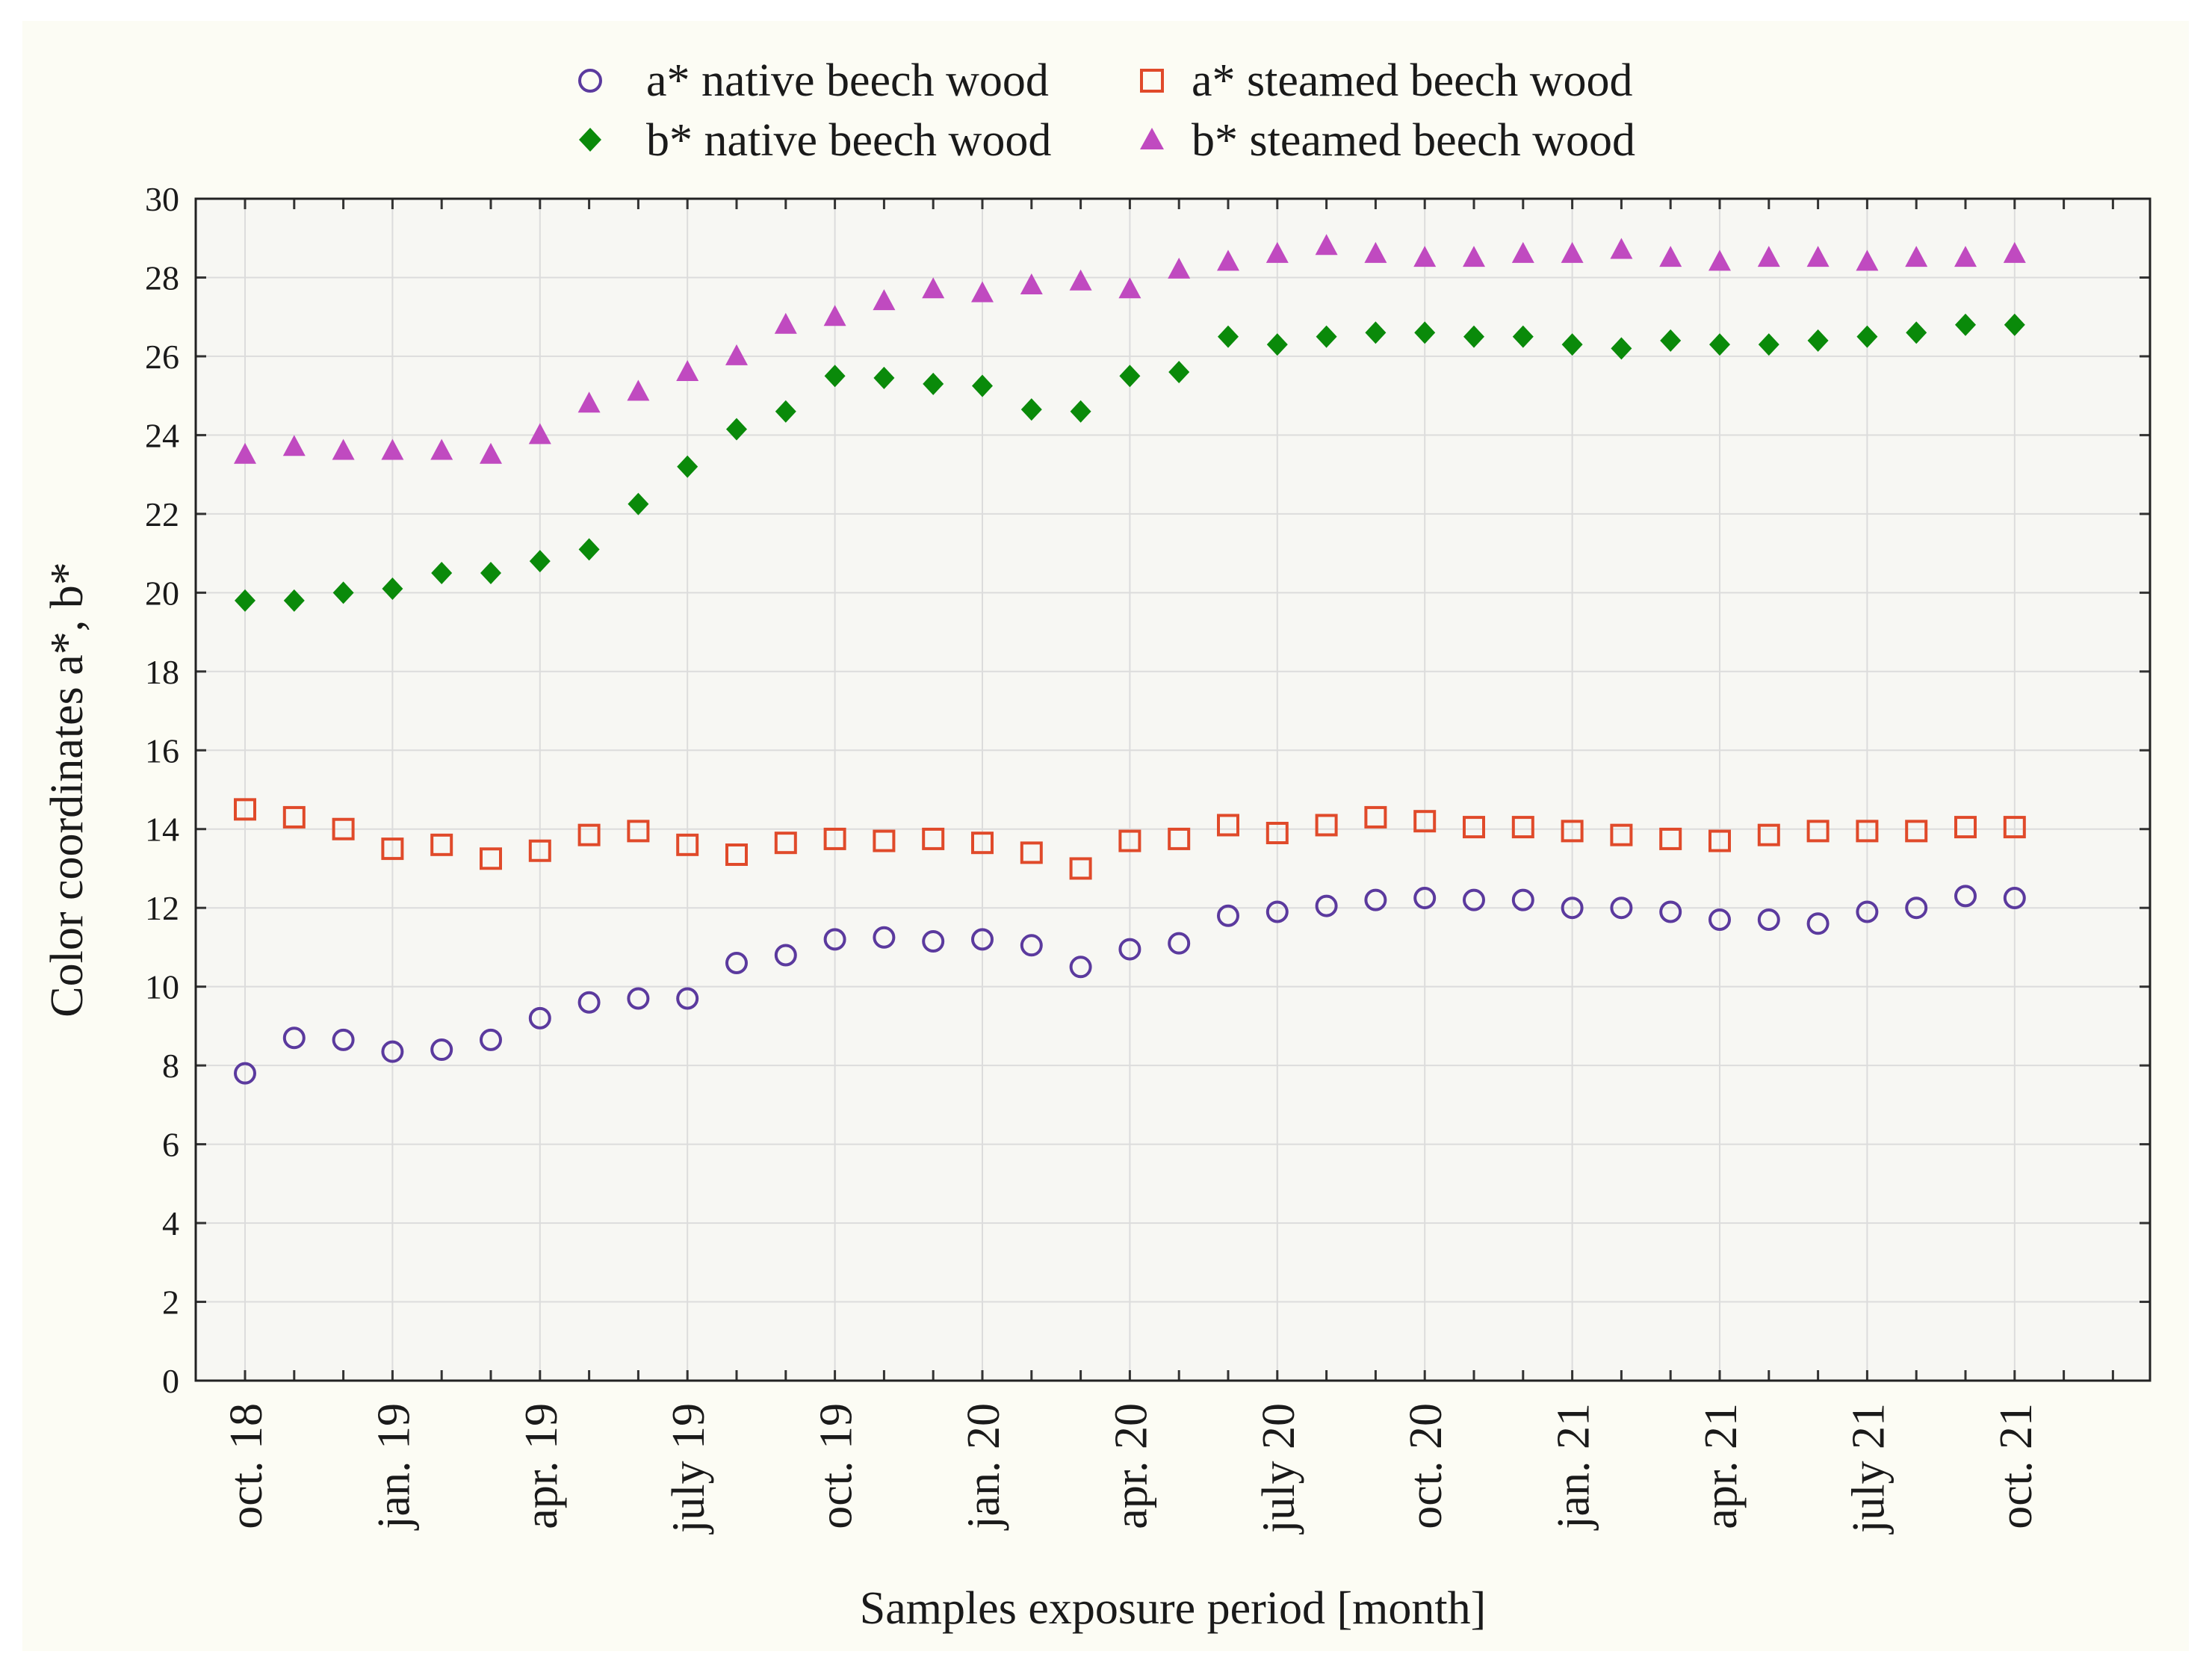 The width and height of the screenshot is (2212, 1672). Describe the element at coordinates (1386, 81) in the screenshot. I see `legend-item-a-steamed: a* steamed beech wood` at that location.